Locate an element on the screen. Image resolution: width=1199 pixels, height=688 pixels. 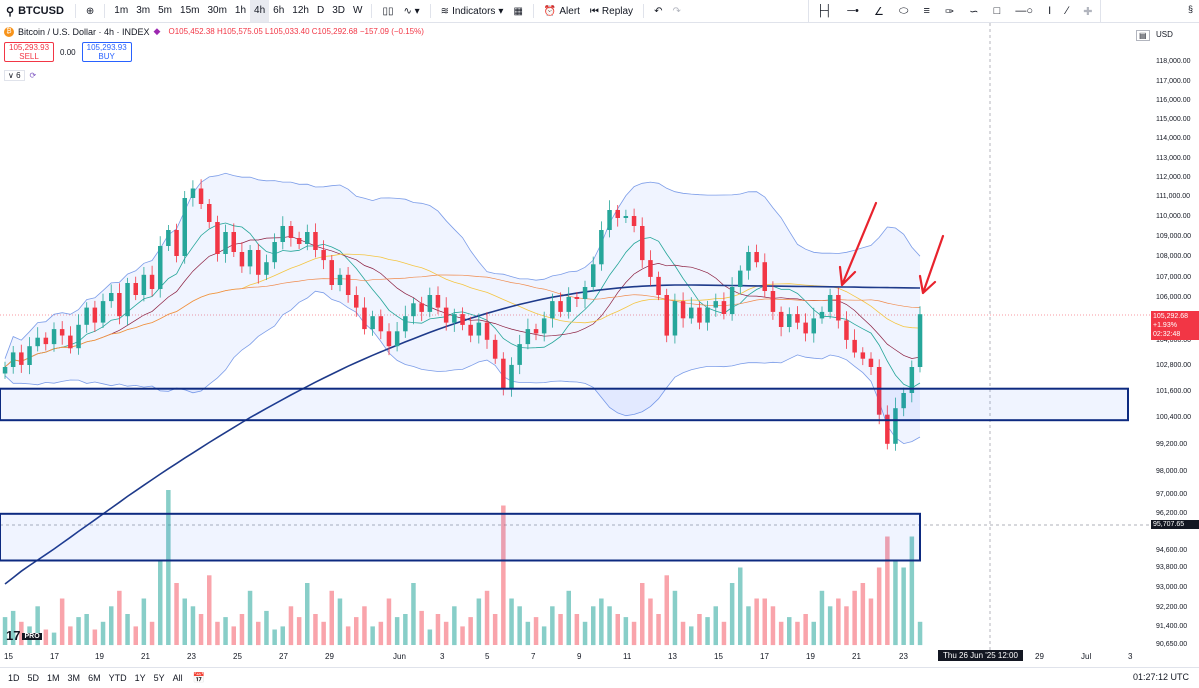
interval-w: W is located at coordinates (358, 10).